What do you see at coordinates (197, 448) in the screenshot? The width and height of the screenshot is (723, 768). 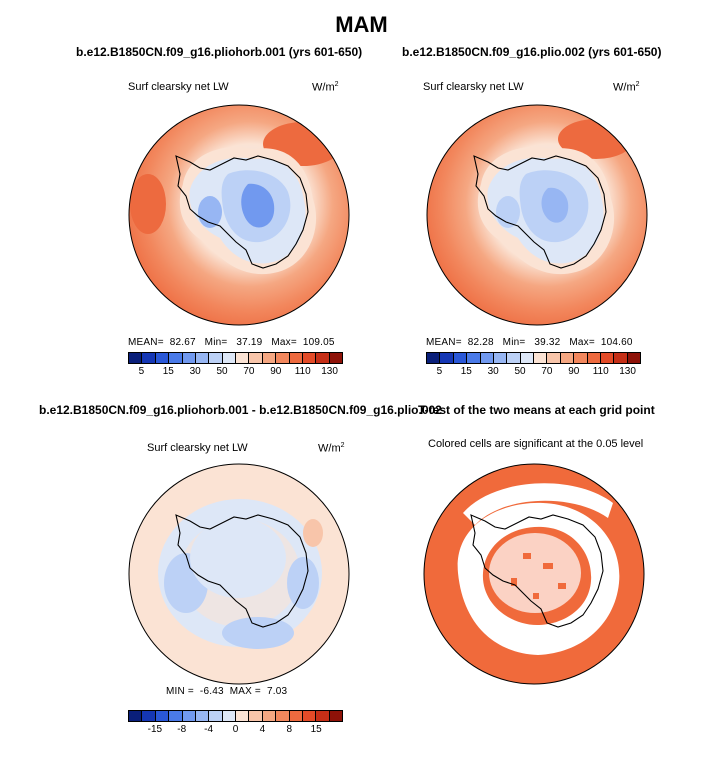 I see `panel3-subtitle: Surf clearsky net LW` at bounding box center [197, 448].